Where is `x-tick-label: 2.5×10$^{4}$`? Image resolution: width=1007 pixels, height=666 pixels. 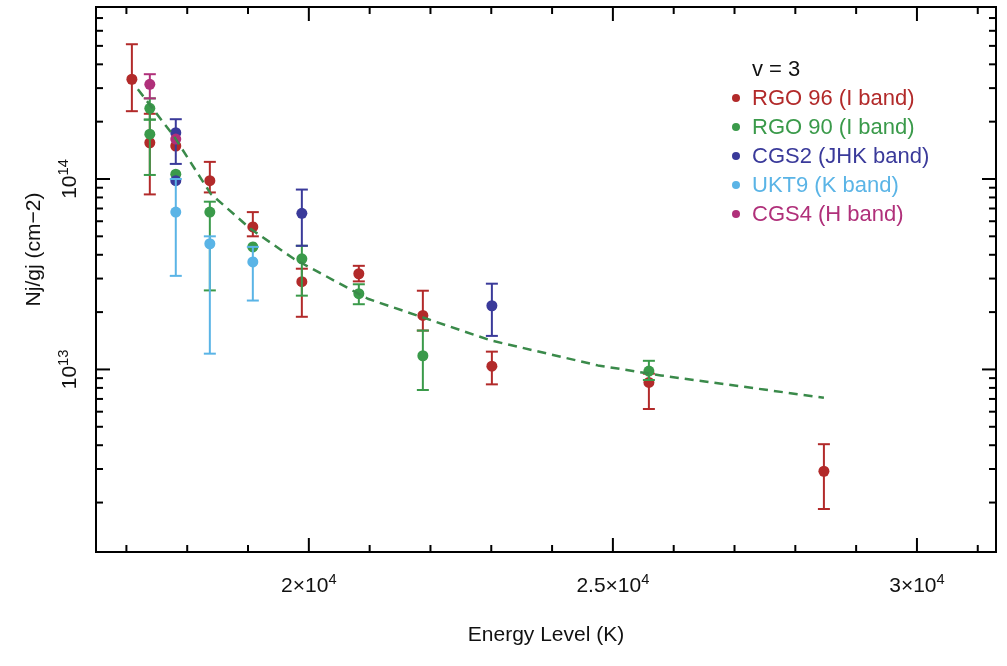
x-tick-label: 2.5×10$^{4}$ is located at coordinates (613, 583).